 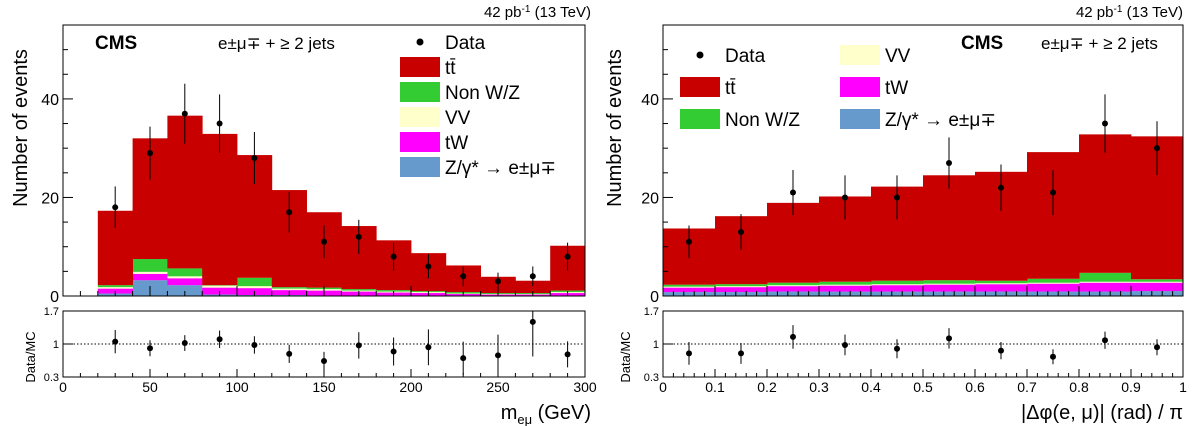 I want to click on x-tick-label: 0.7, so click(x=1027, y=387).